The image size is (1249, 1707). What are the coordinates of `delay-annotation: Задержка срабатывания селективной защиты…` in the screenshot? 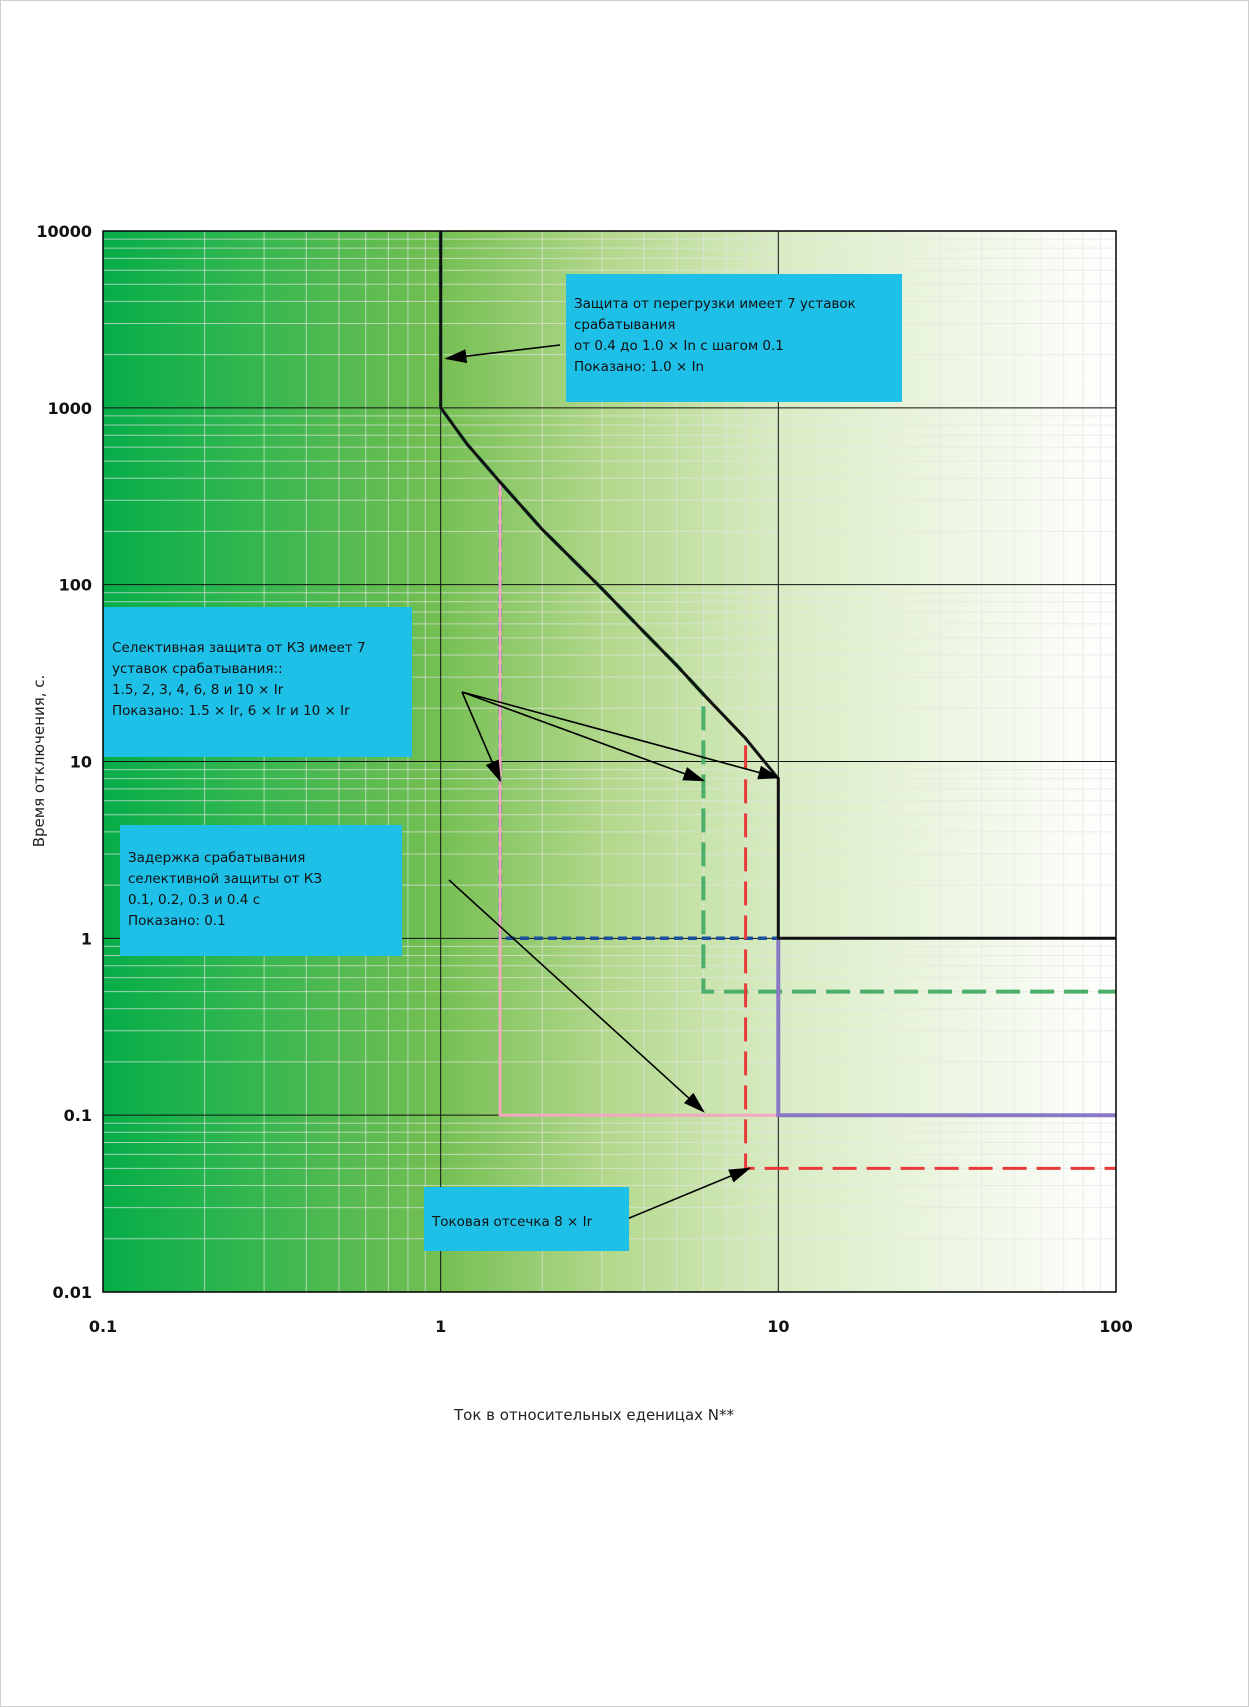 It's located at (261, 890).